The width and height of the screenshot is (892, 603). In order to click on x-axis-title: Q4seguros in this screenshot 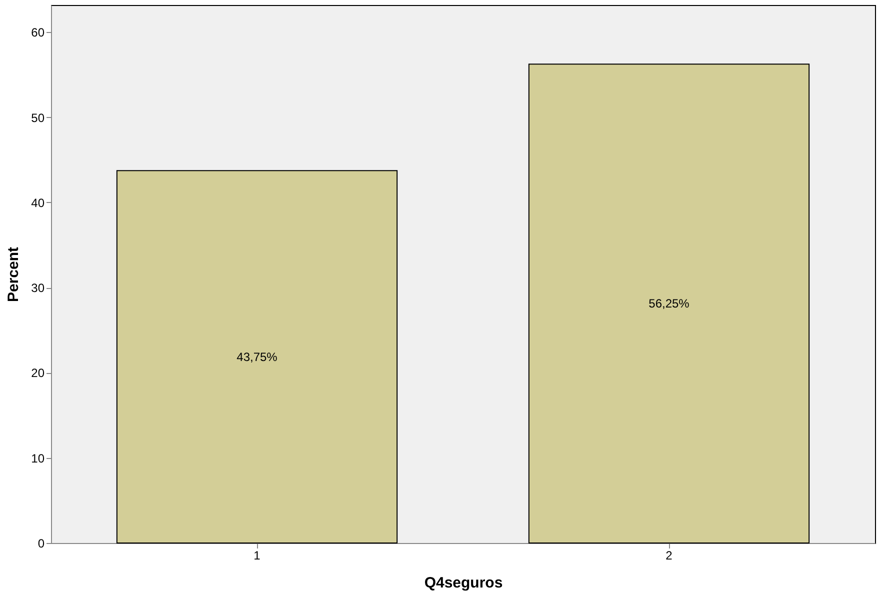, I will do `click(463, 583)`.